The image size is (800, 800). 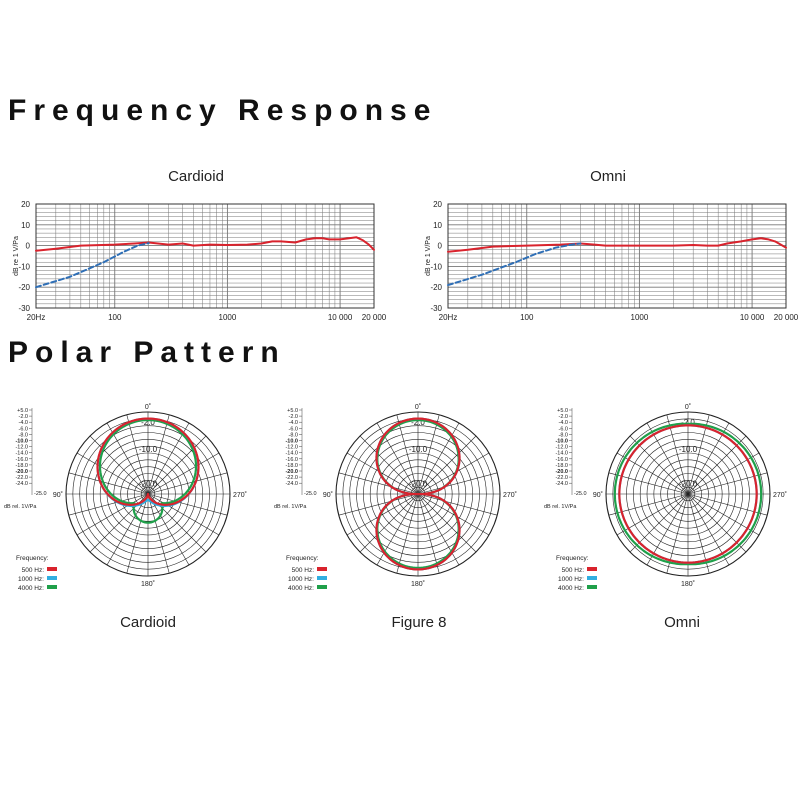 I want to click on polar-scale-label: -2.0, so click(x=23, y=417).